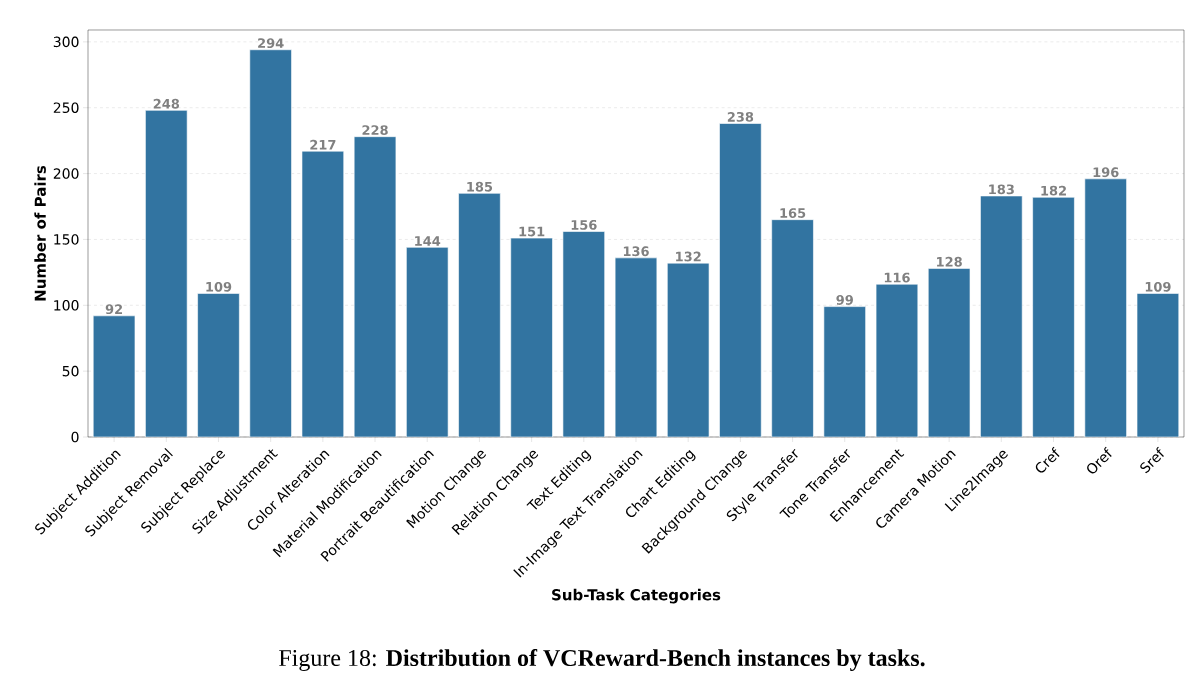 The height and width of the screenshot is (693, 1204). I want to click on y-tick-label: 100, so click(66, 305).